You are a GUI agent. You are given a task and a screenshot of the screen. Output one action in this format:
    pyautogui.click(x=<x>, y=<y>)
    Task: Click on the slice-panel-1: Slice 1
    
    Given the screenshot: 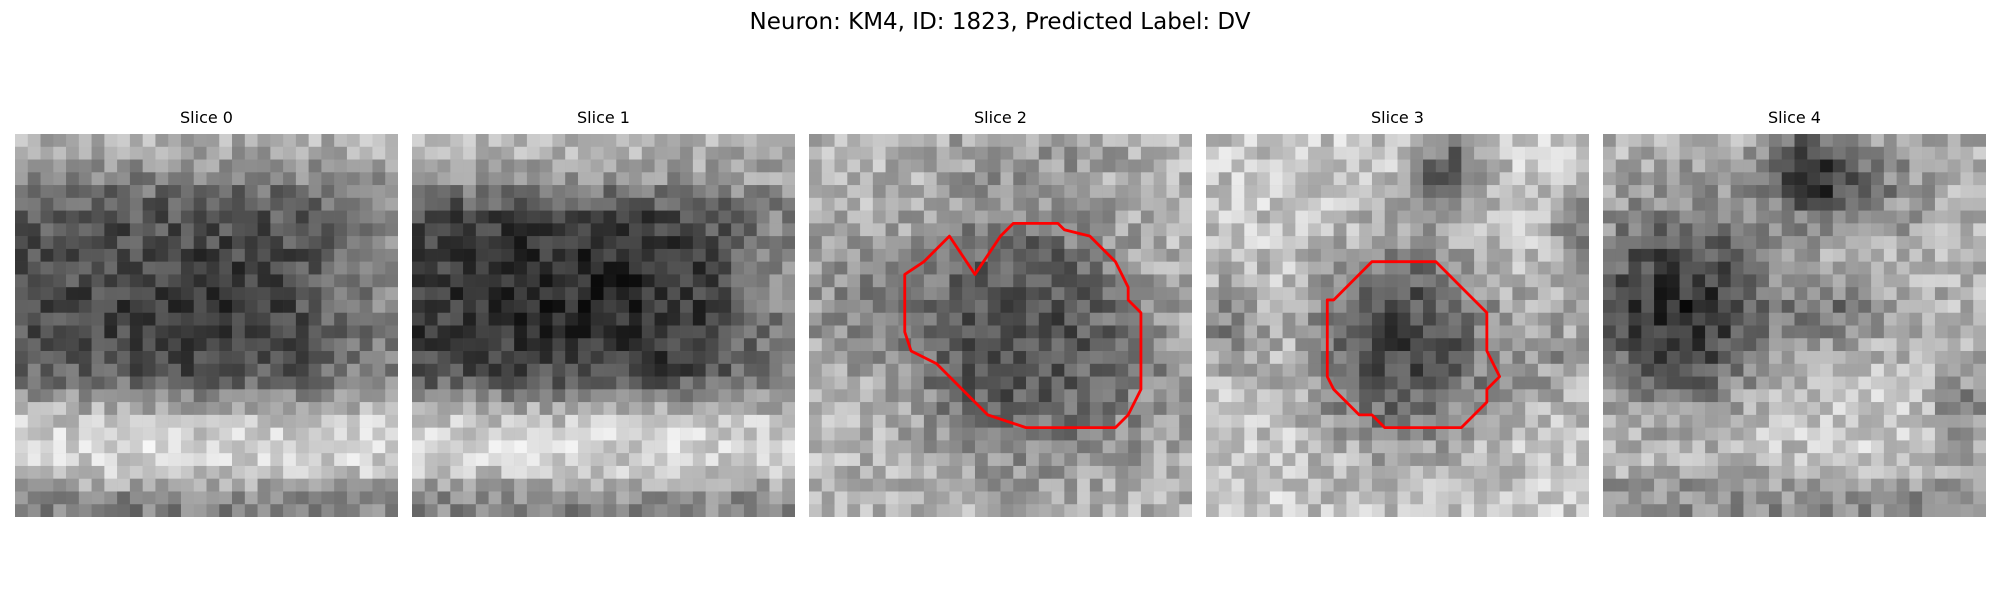 What is the action you would take?
    pyautogui.click(x=603, y=312)
    